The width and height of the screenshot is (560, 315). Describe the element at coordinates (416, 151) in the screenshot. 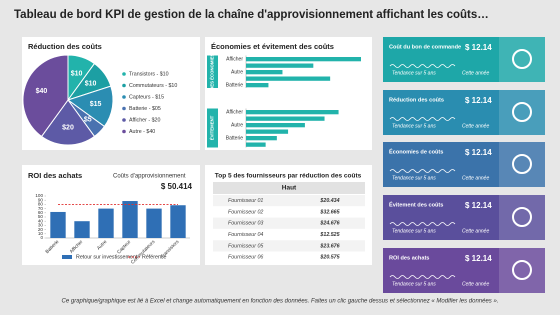

I see `card-title: Économies de coûts` at that location.